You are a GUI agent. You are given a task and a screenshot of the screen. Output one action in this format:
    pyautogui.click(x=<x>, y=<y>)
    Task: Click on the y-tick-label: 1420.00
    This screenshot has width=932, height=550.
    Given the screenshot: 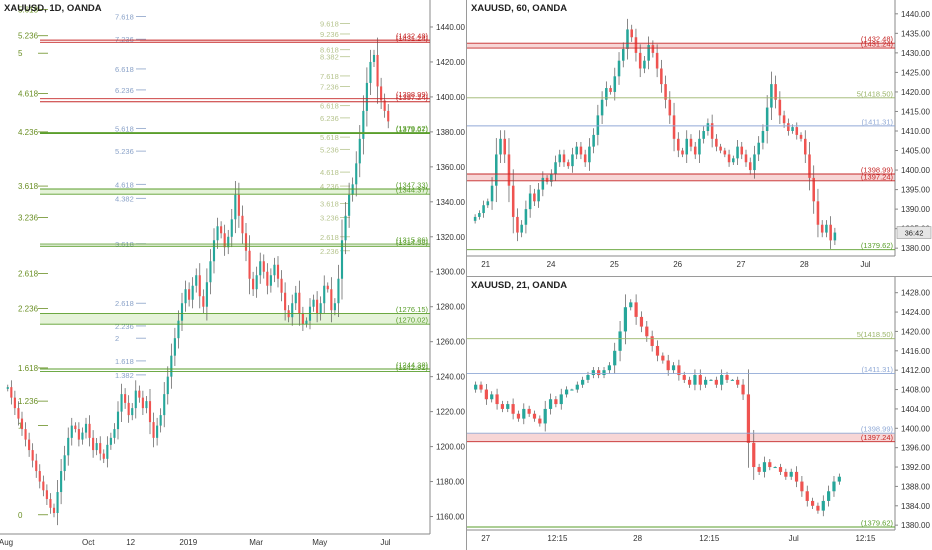 What is the action you would take?
    pyautogui.click(x=450, y=62)
    